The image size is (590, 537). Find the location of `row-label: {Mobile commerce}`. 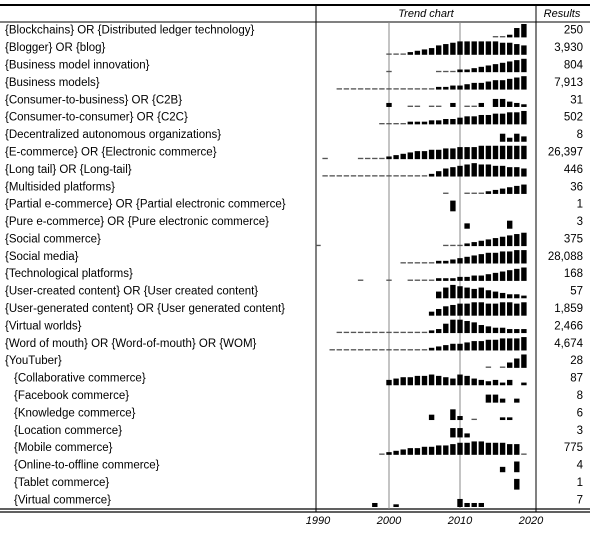

row-label: {Mobile commerce} is located at coordinates (63, 448).